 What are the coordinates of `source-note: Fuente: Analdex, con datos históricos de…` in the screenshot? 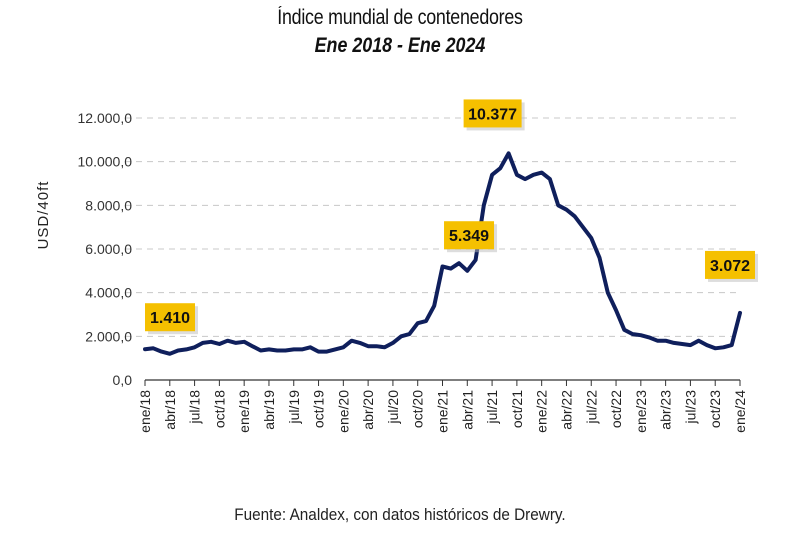 It's located at (400, 514).